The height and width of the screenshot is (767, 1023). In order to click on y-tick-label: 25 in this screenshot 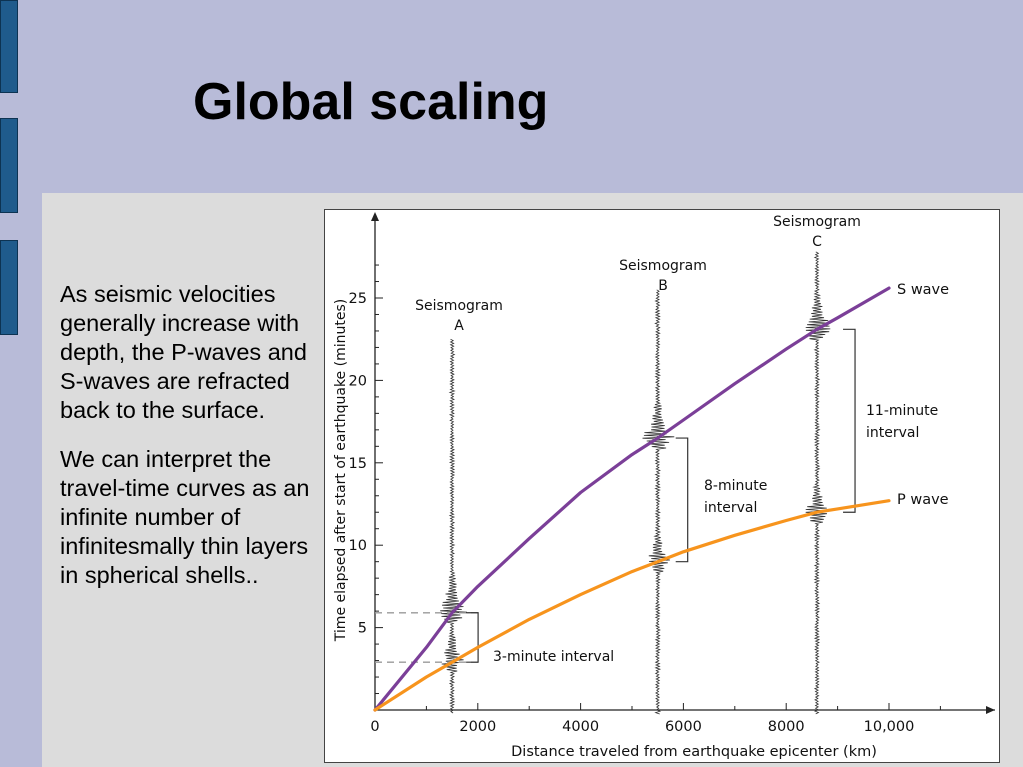, I will do `click(358, 299)`.